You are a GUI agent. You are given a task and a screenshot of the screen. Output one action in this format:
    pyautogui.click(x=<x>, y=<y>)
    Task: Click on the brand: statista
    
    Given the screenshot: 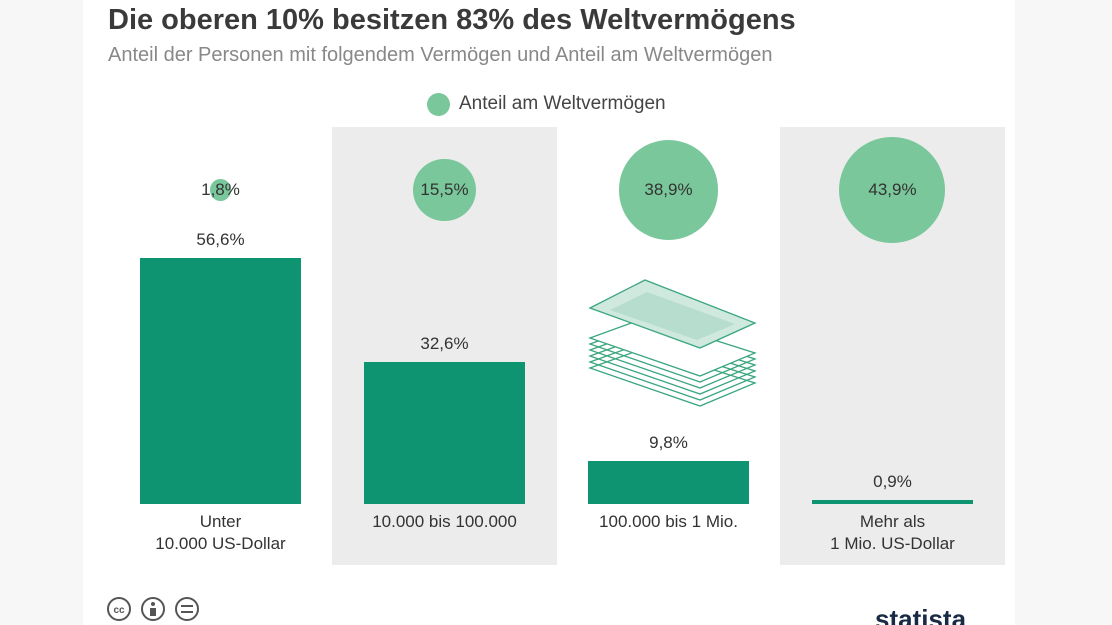 What is the action you would take?
    pyautogui.click(x=921, y=614)
    